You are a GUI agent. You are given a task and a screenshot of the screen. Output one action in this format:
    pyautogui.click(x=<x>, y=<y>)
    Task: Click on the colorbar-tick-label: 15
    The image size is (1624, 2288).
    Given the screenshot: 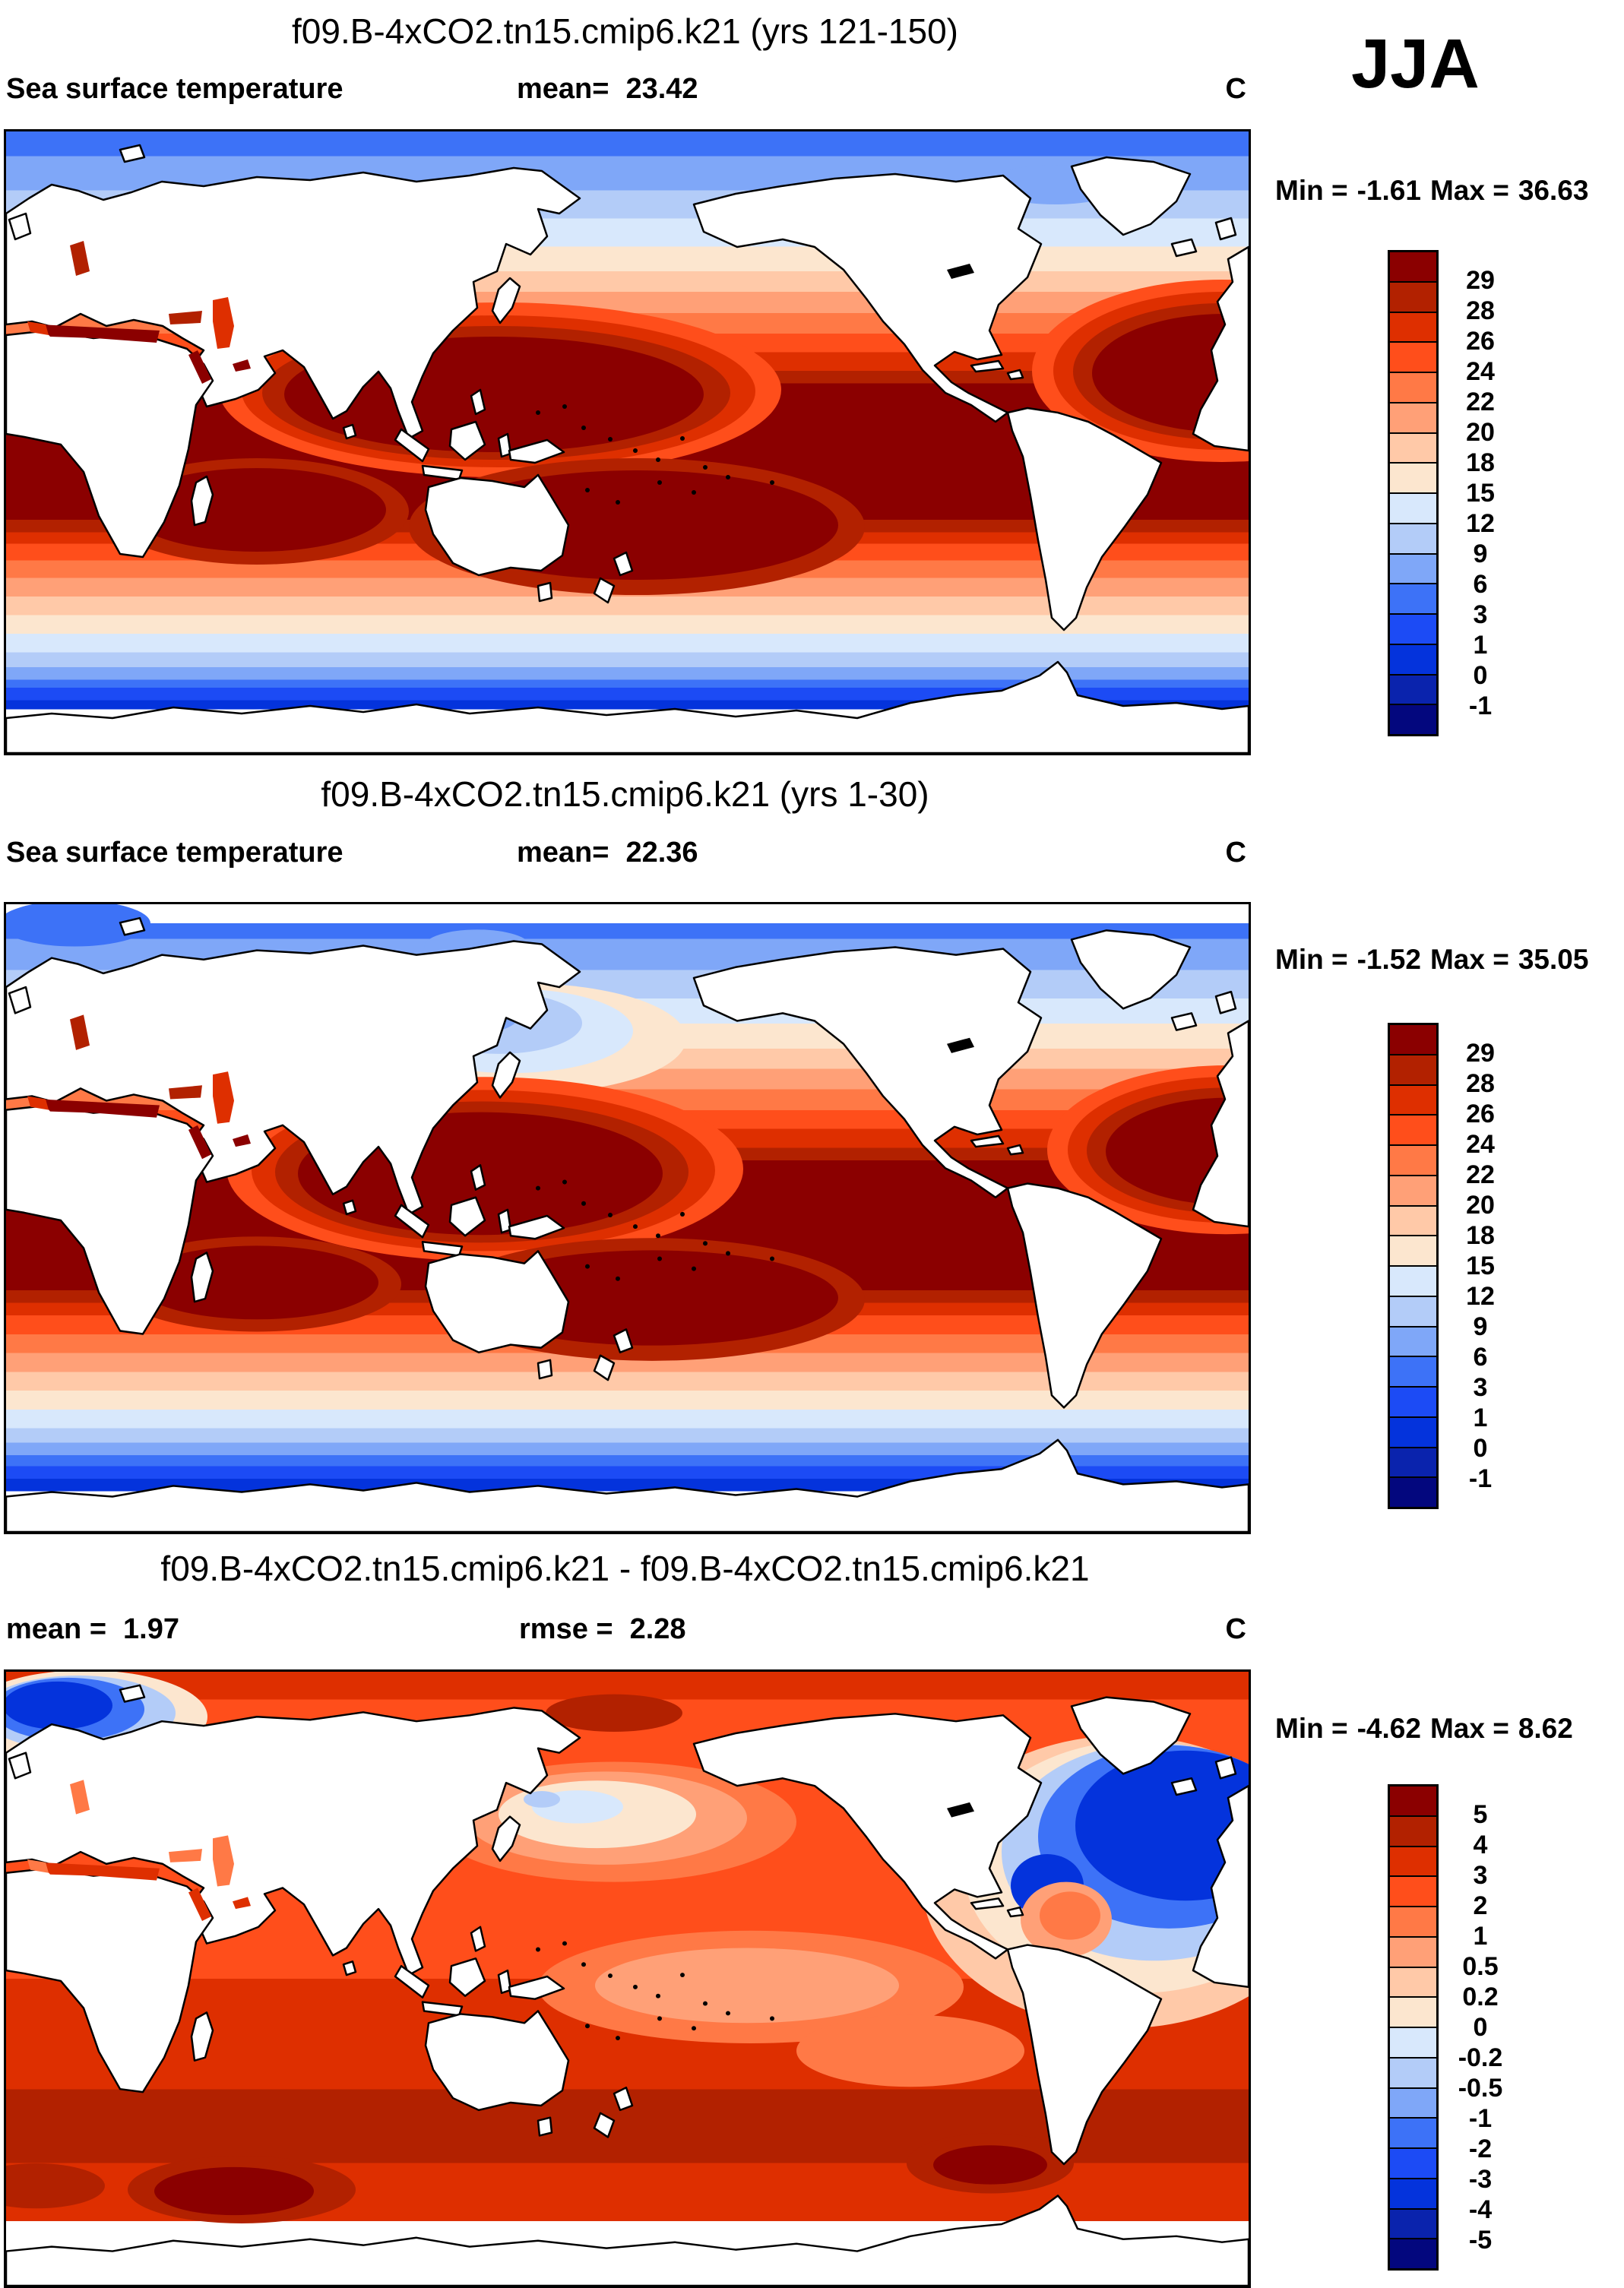 What is the action you would take?
    pyautogui.click(x=1481, y=493)
    